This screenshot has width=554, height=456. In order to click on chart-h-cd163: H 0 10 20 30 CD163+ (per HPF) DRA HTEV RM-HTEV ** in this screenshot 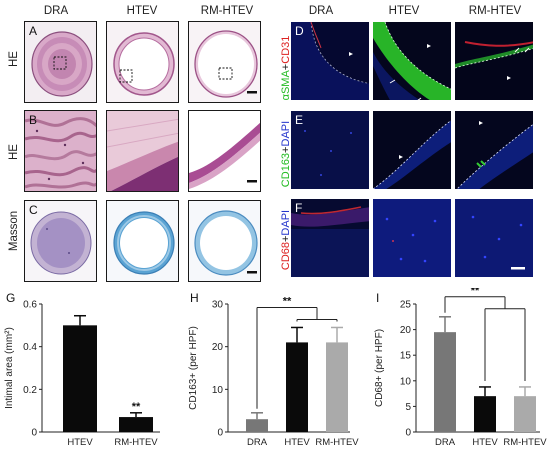, I will do `click(273, 369)`.